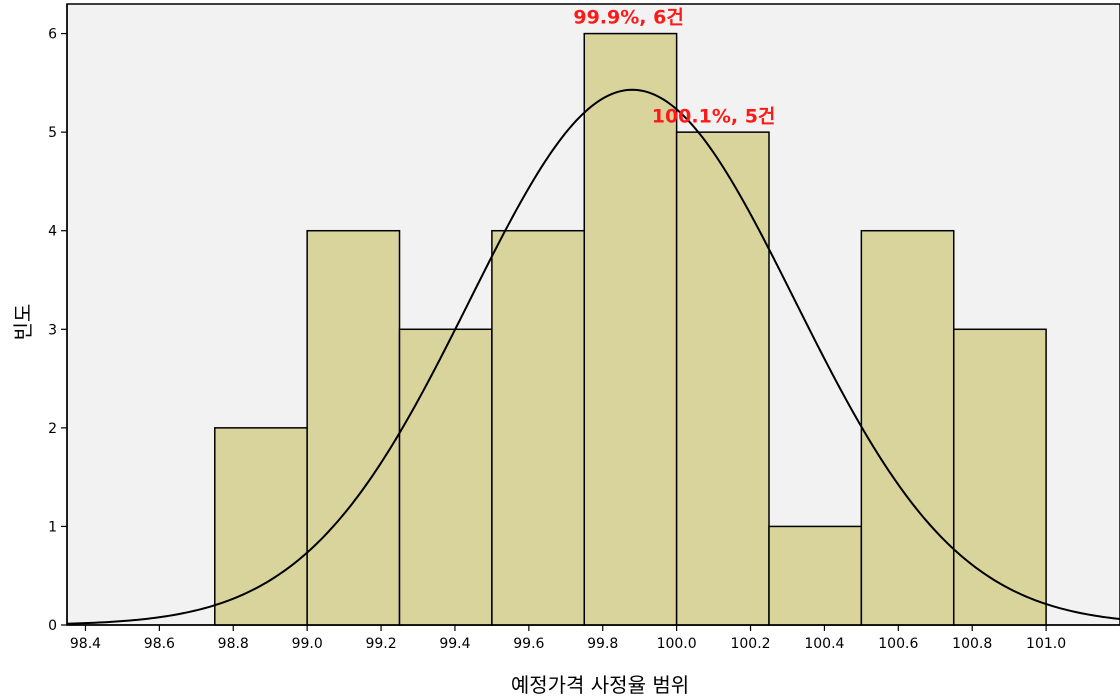 The width and height of the screenshot is (1120, 699). Describe the element at coordinates (600, 685) in the screenshot. I see `x-axis-title: 예정가격 사정율 범위` at that location.